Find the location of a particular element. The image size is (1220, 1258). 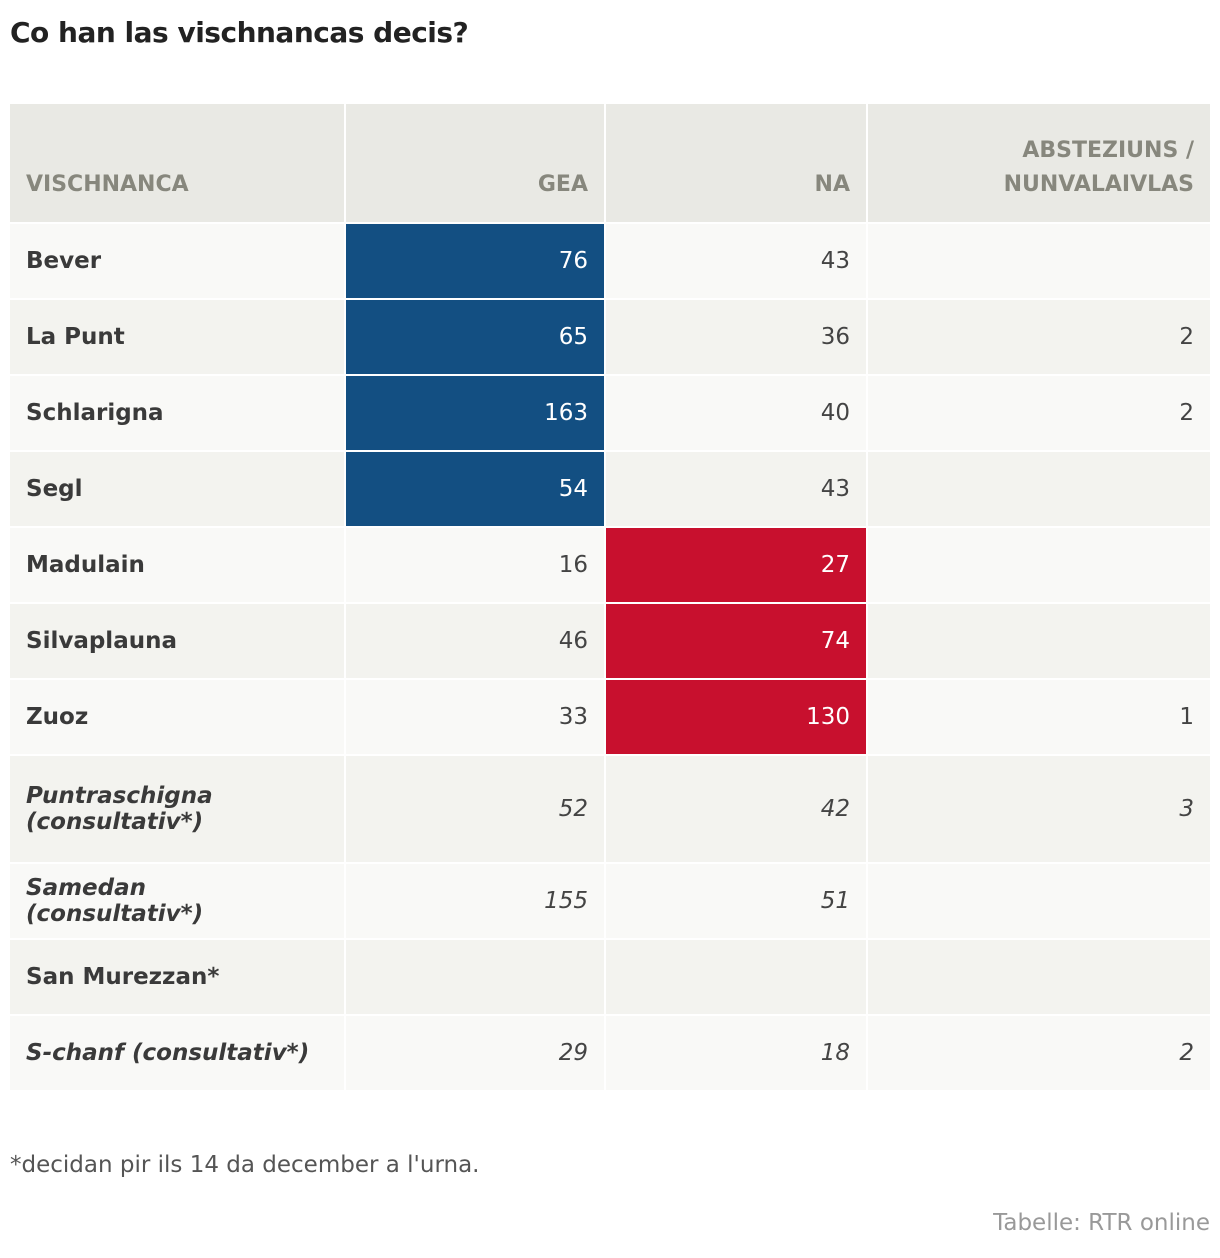

name-cell: Puntraschigna (consultativ*) is located at coordinates (178, 809).